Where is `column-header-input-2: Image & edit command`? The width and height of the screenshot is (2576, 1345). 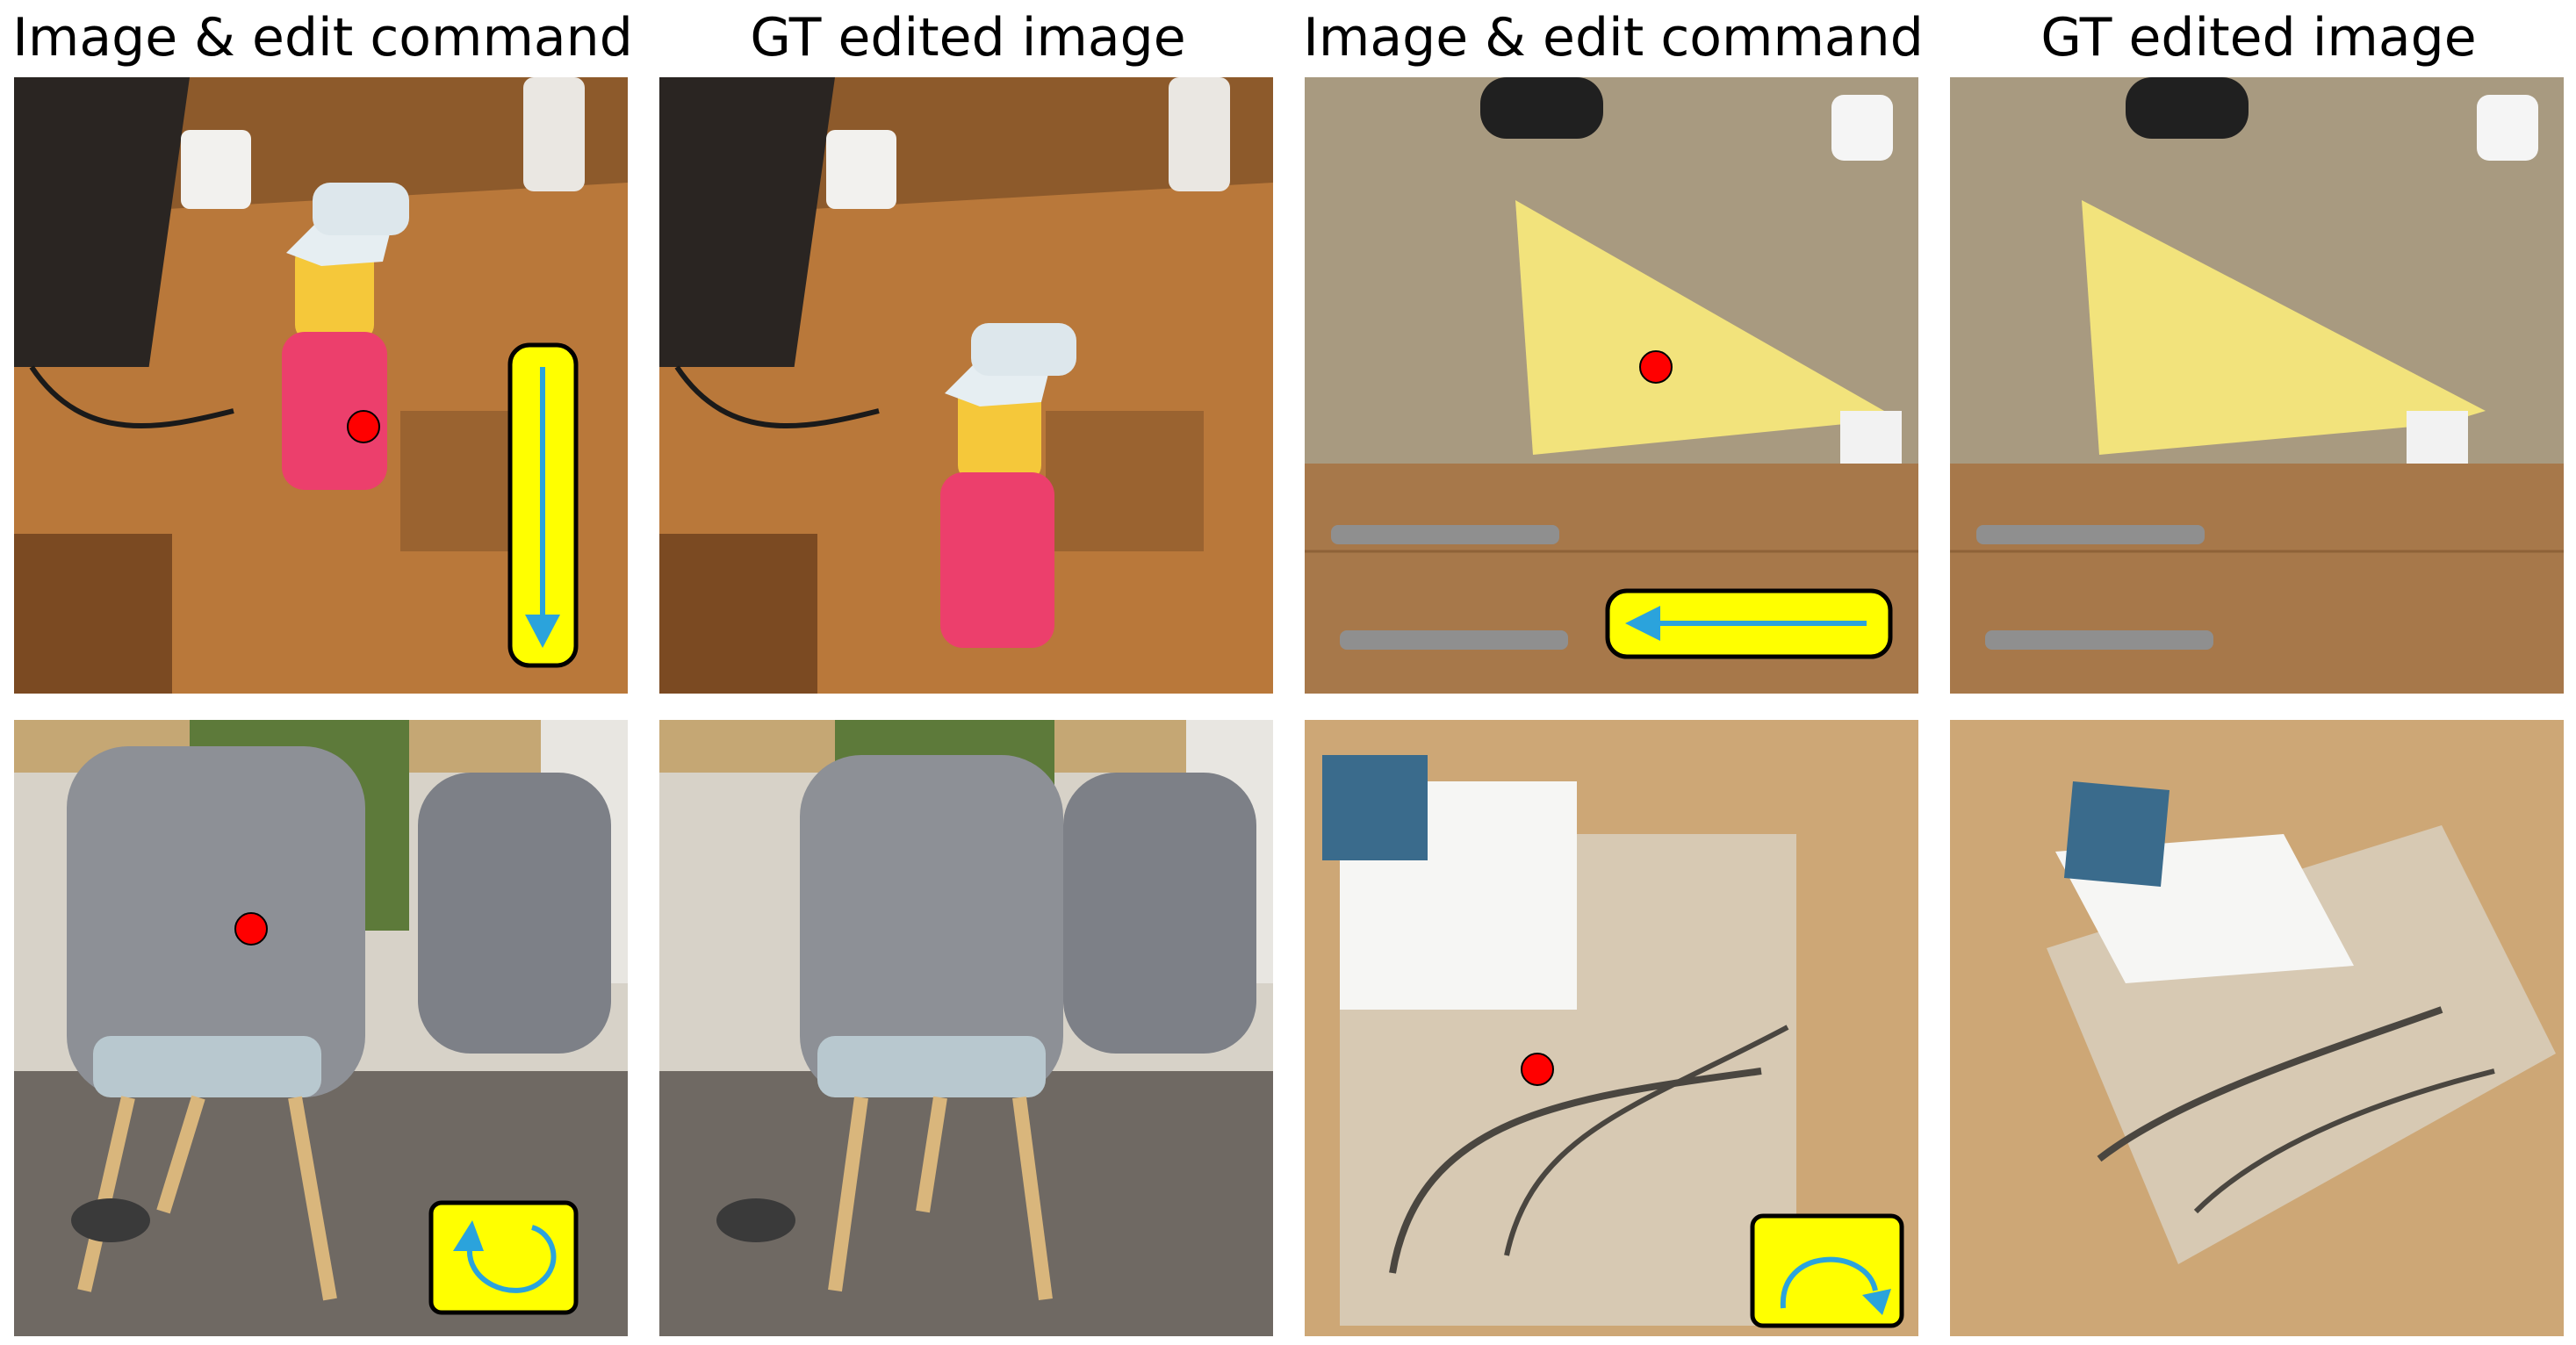 column-header-input-2: Image & edit command is located at coordinates (1613, 37).